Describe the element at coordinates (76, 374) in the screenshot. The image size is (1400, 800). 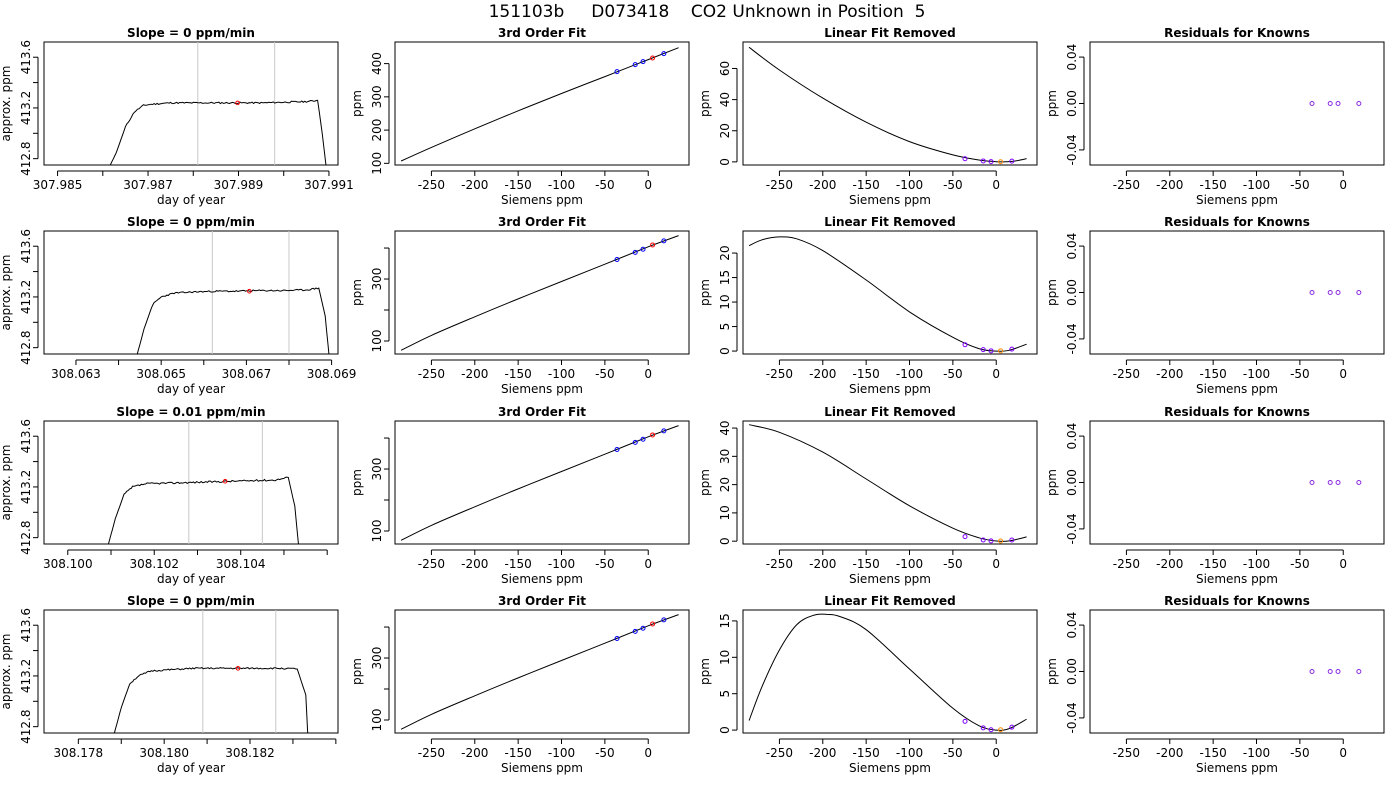
I see `x-tick-label: 308.063` at that location.